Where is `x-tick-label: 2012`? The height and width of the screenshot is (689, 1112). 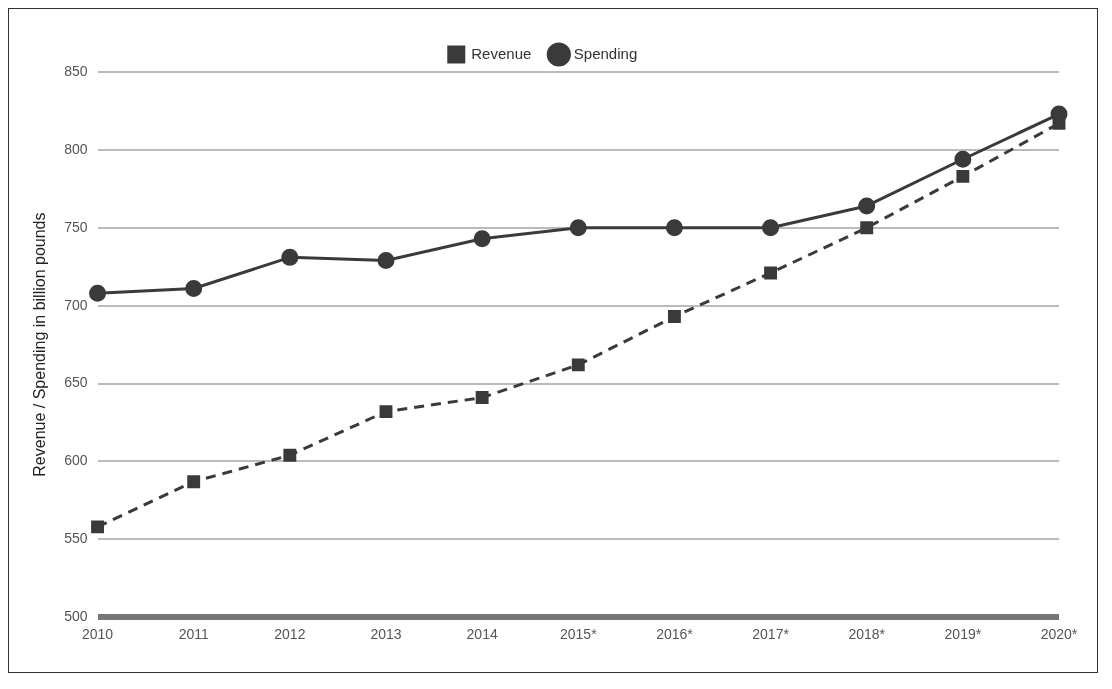 x-tick-label: 2012 is located at coordinates (290, 634).